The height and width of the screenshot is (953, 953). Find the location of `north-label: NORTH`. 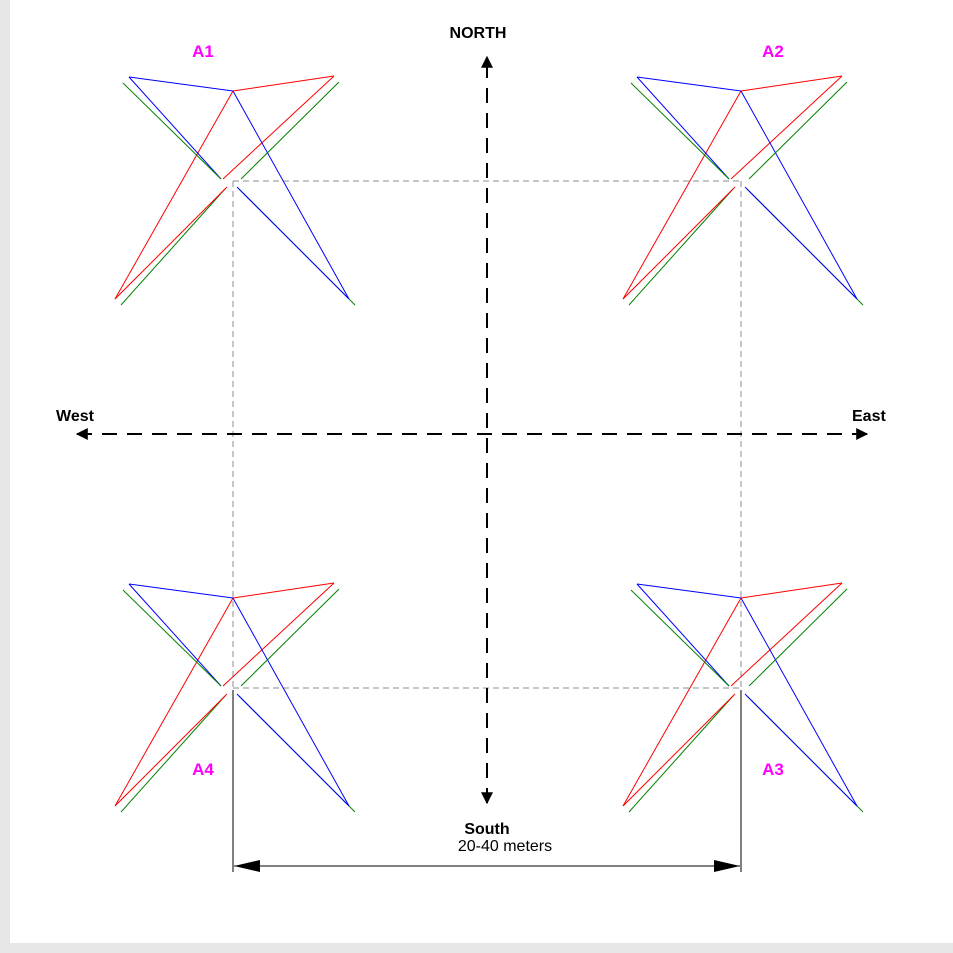

north-label: NORTH is located at coordinates (478, 33).